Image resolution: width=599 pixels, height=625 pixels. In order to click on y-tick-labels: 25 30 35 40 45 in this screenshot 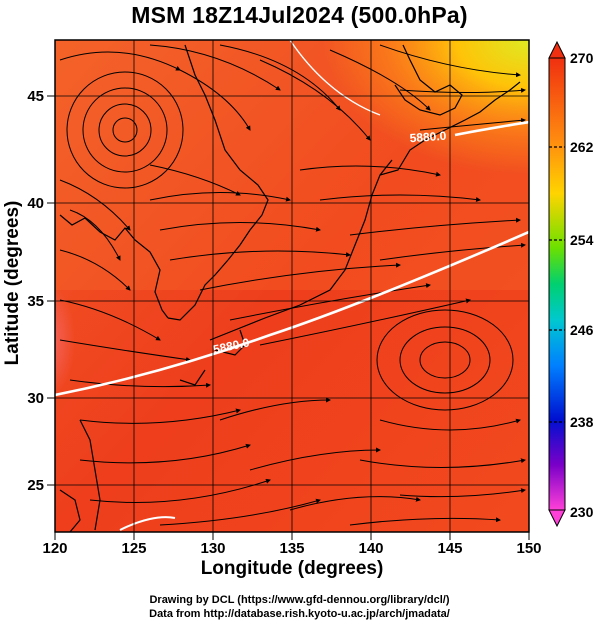, I will do `click(35, 291)`.